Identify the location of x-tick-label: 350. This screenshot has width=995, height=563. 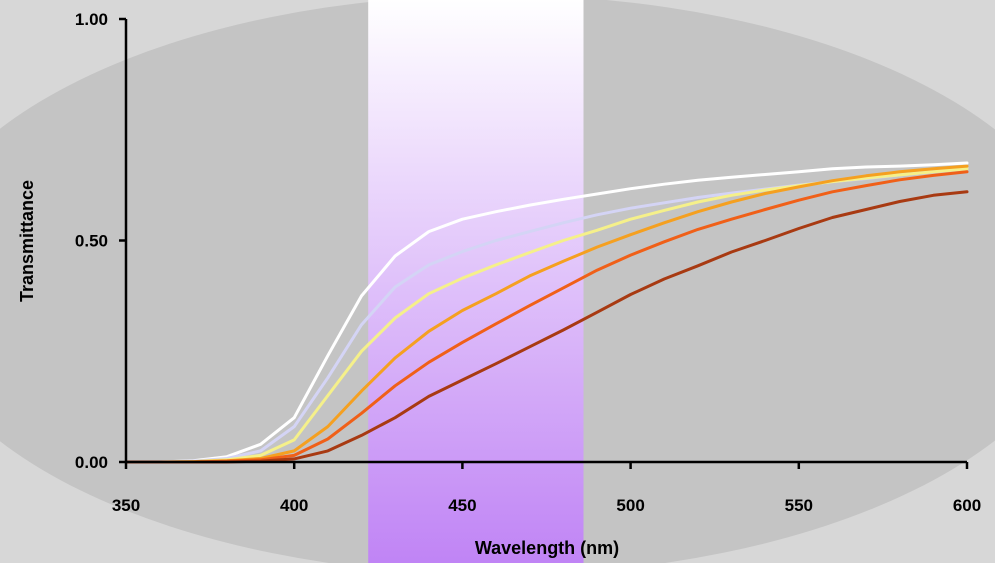
(126, 505).